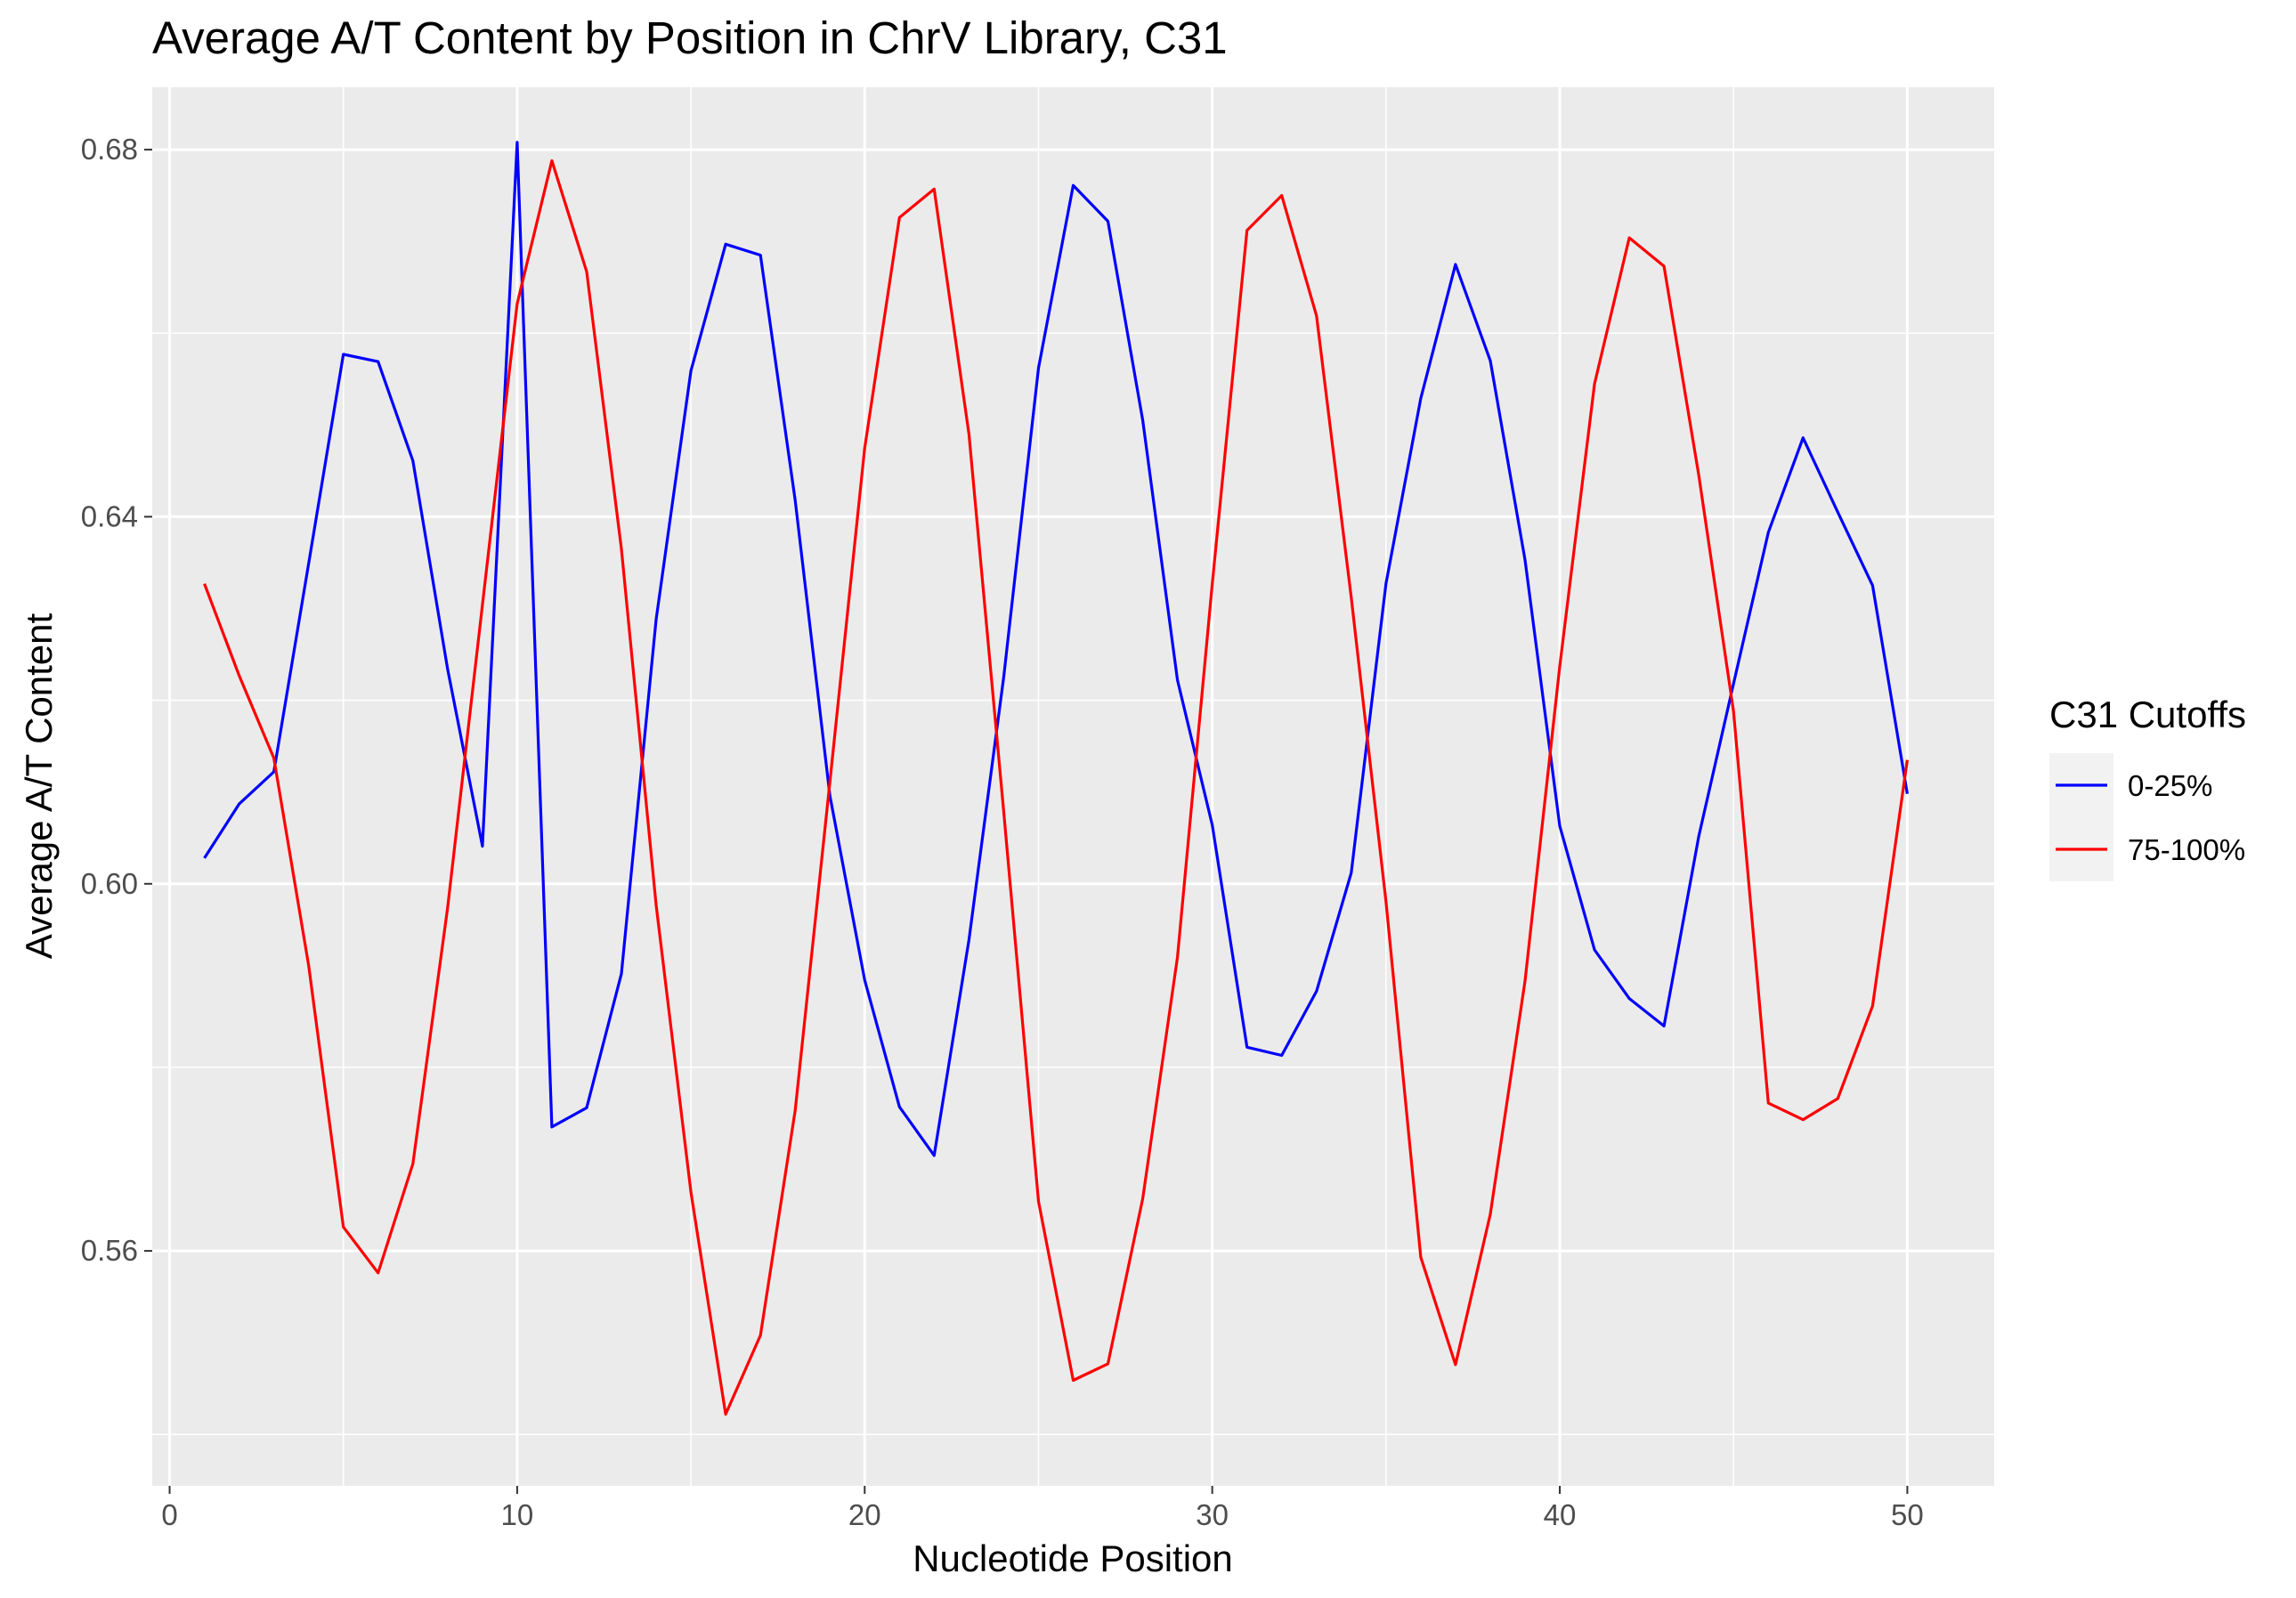 The height and width of the screenshot is (1598, 2296). I want to click on x-tick-label: 50, so click(1907, 1514).